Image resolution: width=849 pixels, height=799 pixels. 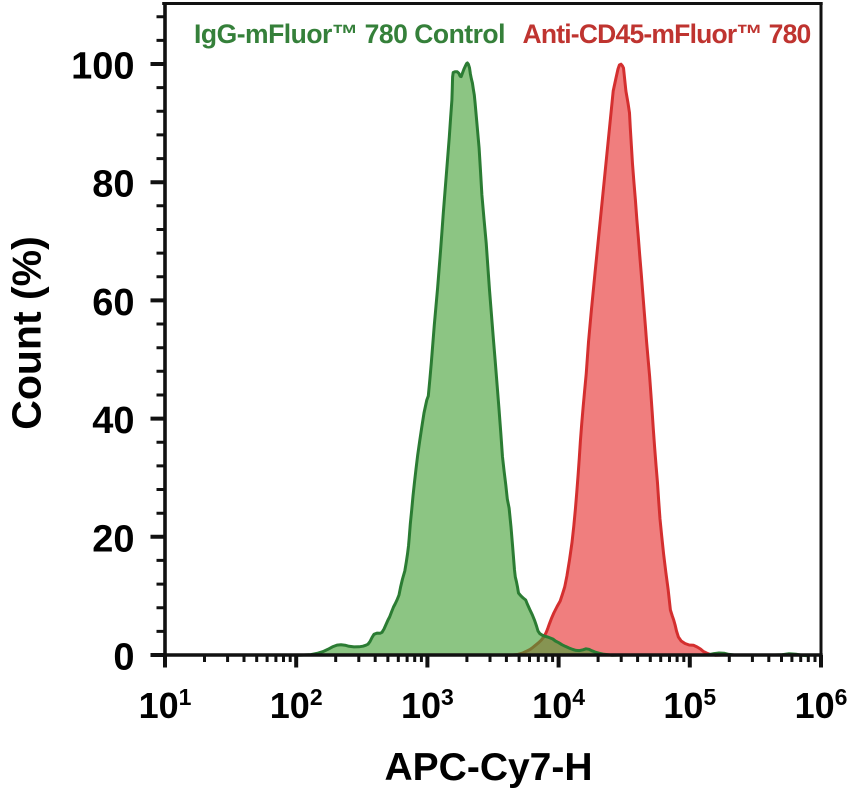 I want to click on svg-text: 0, so click(x=123, y=658).